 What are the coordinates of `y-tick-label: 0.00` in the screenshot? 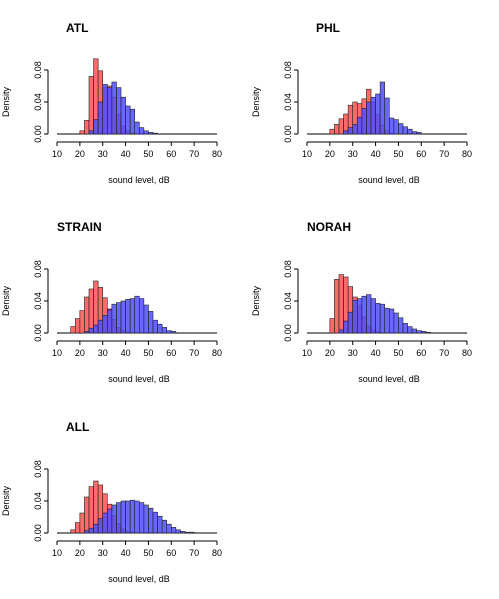 It's located at (38, 533).